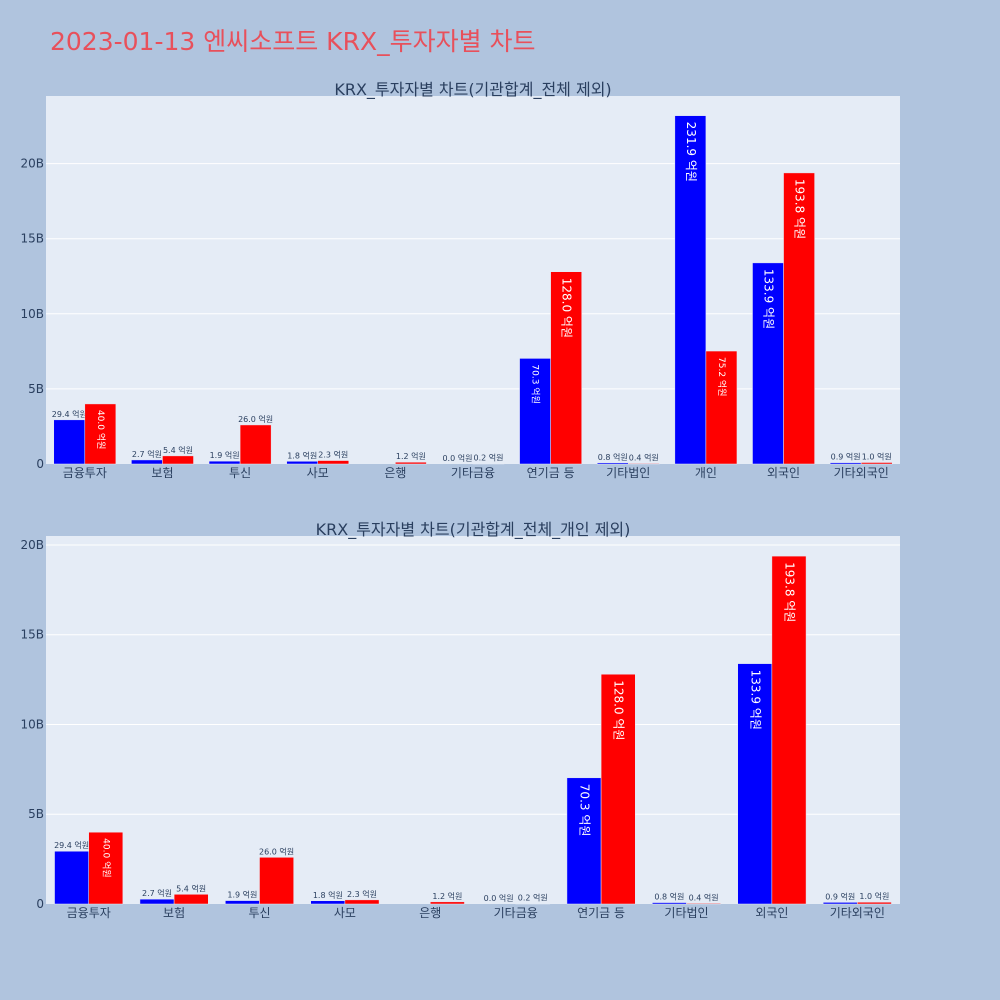 Image resolution: width=1000 pixels, height=1000 pixels. Describe the element at coordinates (71, 845) in the screenshot. I see `data-label: 29.4 억원` at that location.